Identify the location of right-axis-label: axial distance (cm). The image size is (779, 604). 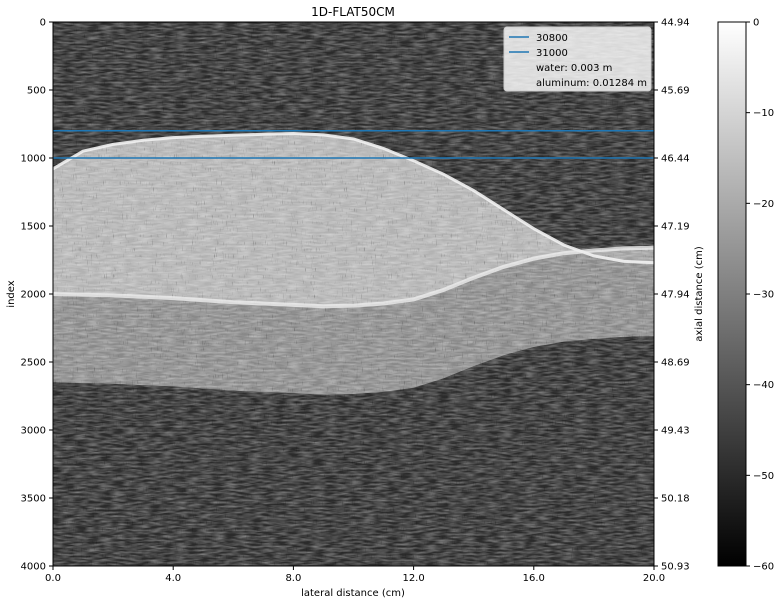
(699, 294).